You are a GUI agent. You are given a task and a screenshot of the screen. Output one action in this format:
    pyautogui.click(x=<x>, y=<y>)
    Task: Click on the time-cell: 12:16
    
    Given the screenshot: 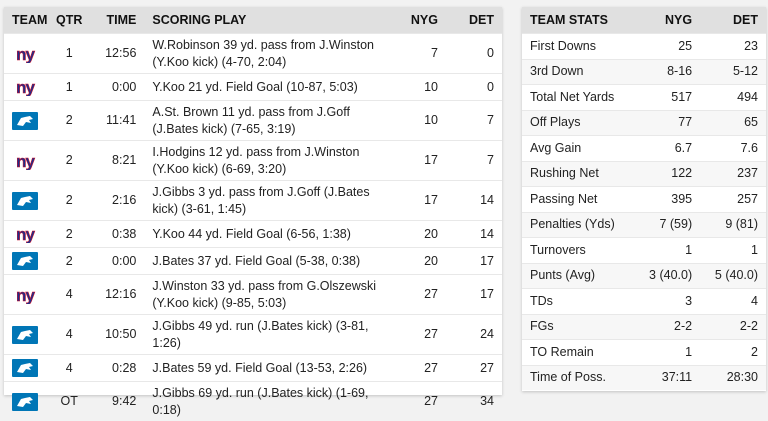 What is the action you would take?
    pyautogui.click(x=113, y=295)
    